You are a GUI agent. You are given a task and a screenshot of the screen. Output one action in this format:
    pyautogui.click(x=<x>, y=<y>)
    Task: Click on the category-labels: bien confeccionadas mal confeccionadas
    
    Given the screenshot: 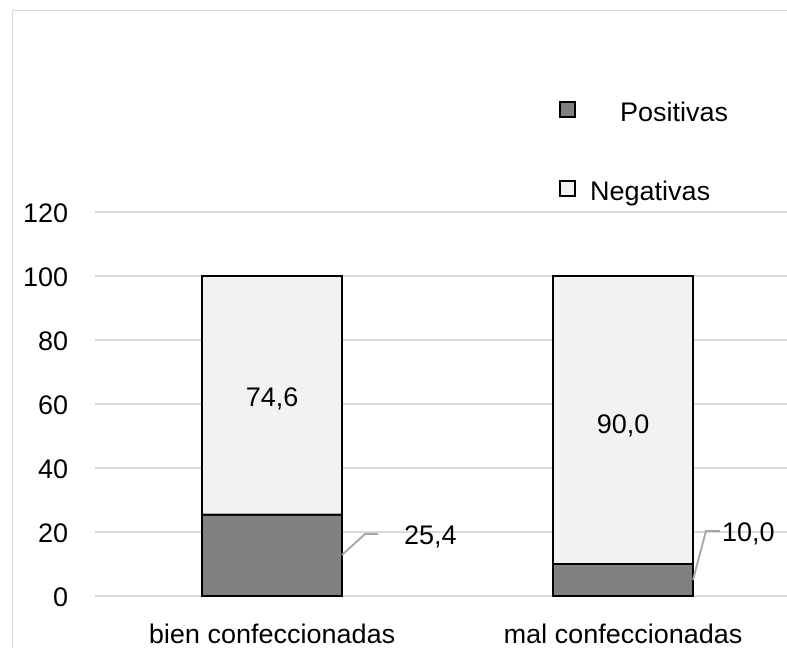 What is the action you would take?
    pyautogui.click(x=445, y=633)
    